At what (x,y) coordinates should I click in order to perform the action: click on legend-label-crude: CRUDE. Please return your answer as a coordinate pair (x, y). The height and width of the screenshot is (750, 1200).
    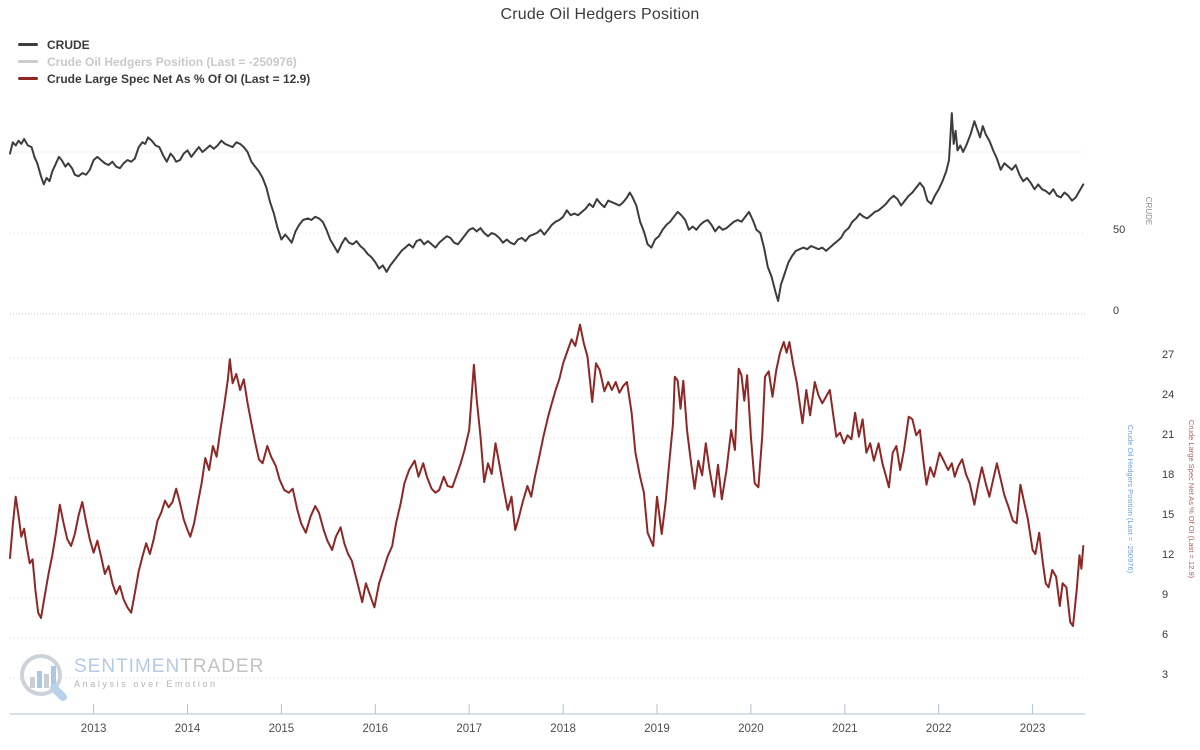
    Looking at the image, I should click on (68, 44).